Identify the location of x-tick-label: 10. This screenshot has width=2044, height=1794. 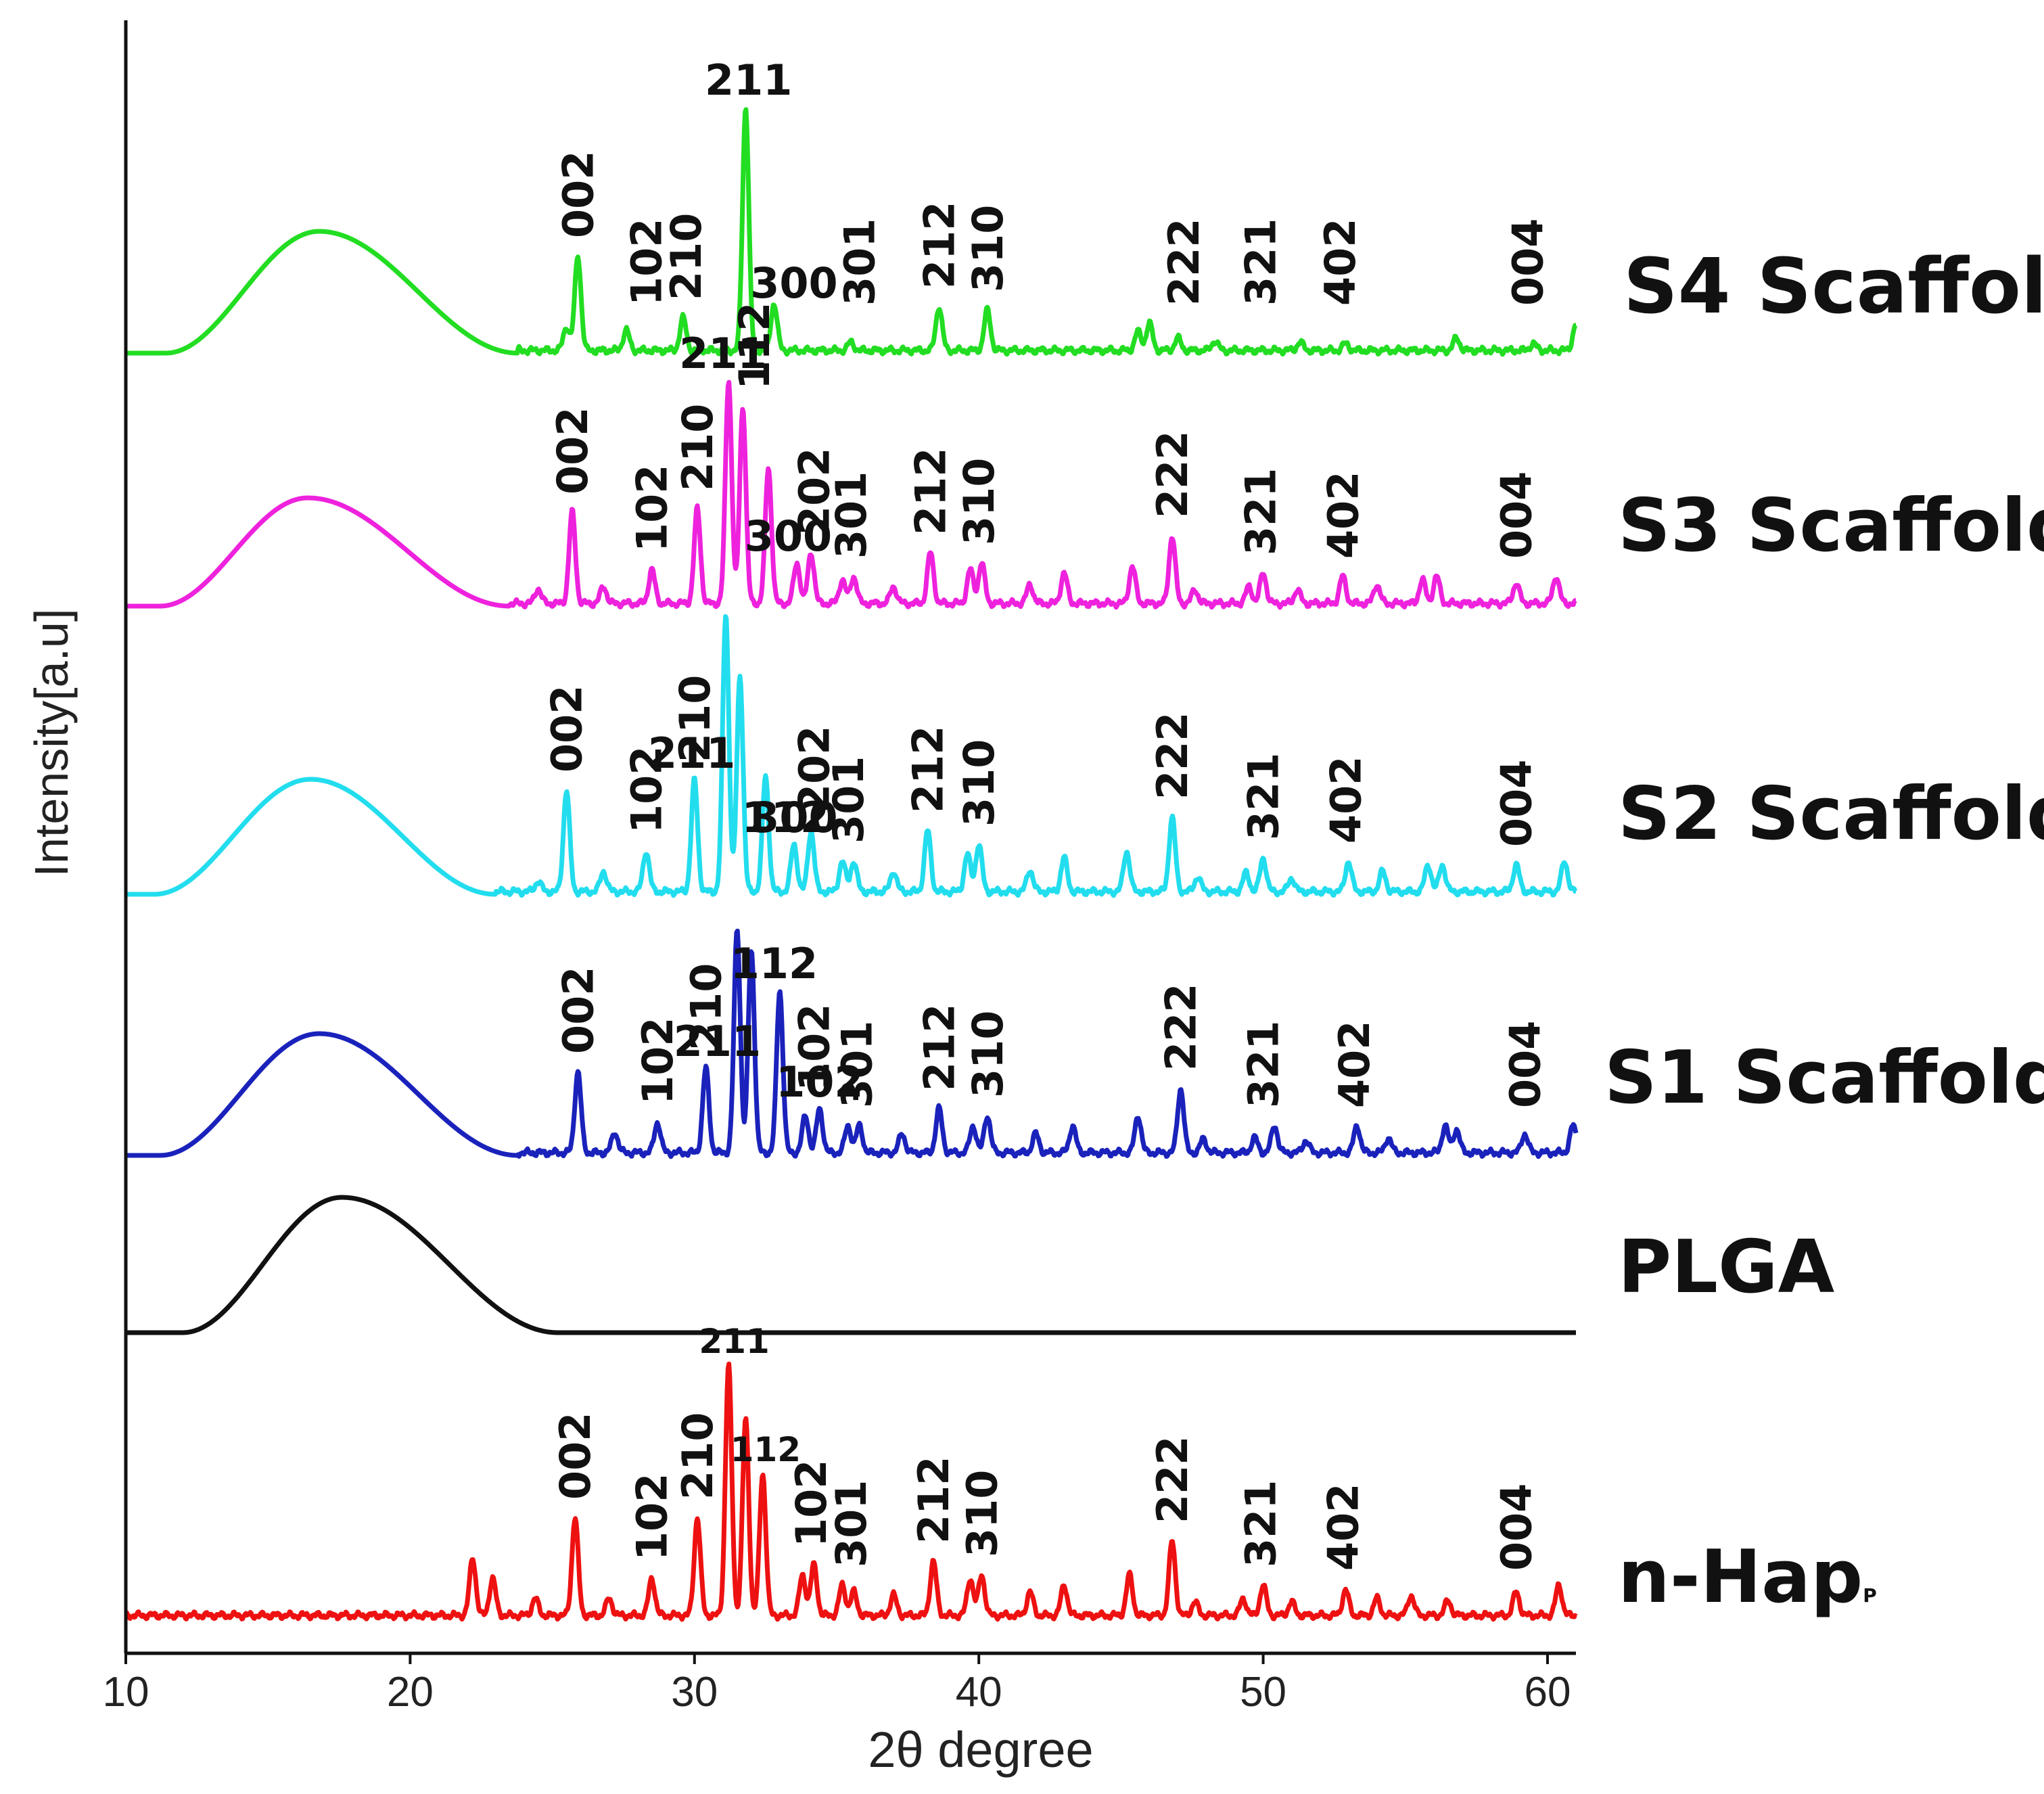
(126, 1693).